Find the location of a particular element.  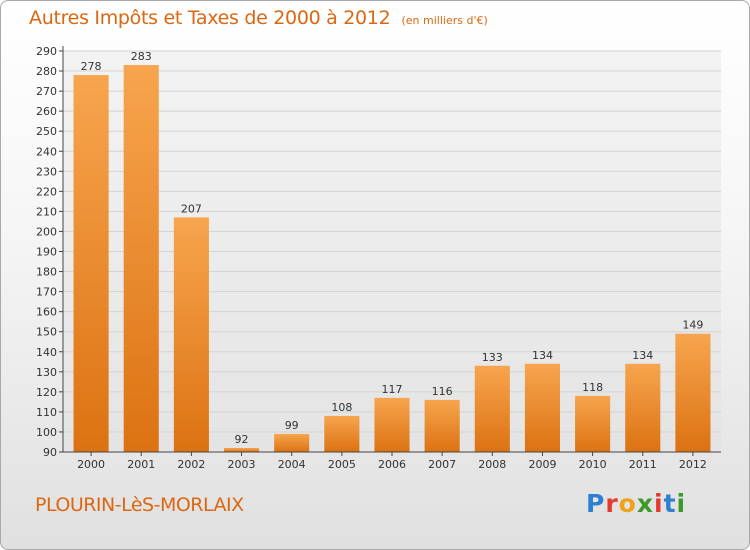

bar-value-label: 117 is located at coordinates (392, 389).